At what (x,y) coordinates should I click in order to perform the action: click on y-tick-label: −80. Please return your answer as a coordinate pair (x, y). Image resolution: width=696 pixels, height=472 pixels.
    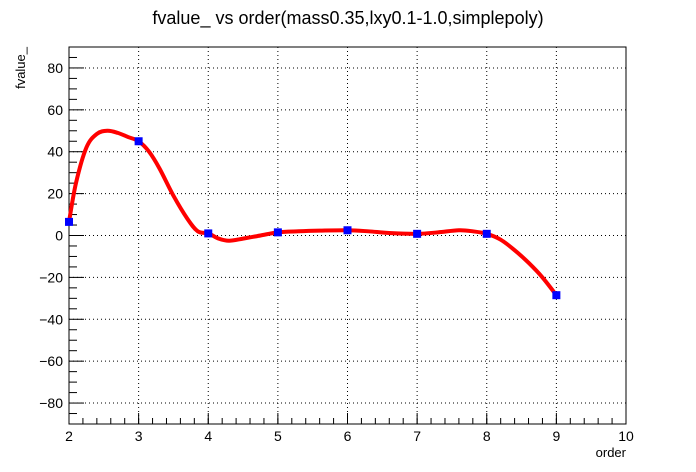
    Looking at the image, I should click on (51, 403).